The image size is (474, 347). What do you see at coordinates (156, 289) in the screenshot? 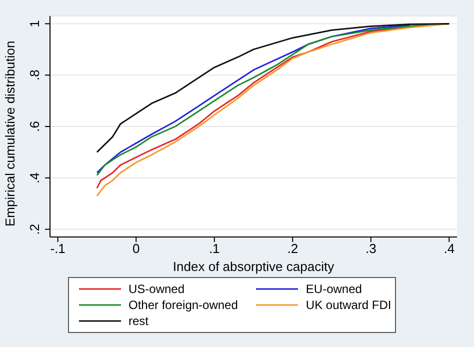
I see `legend-label: US-owned` at bounding box center [156, 289].